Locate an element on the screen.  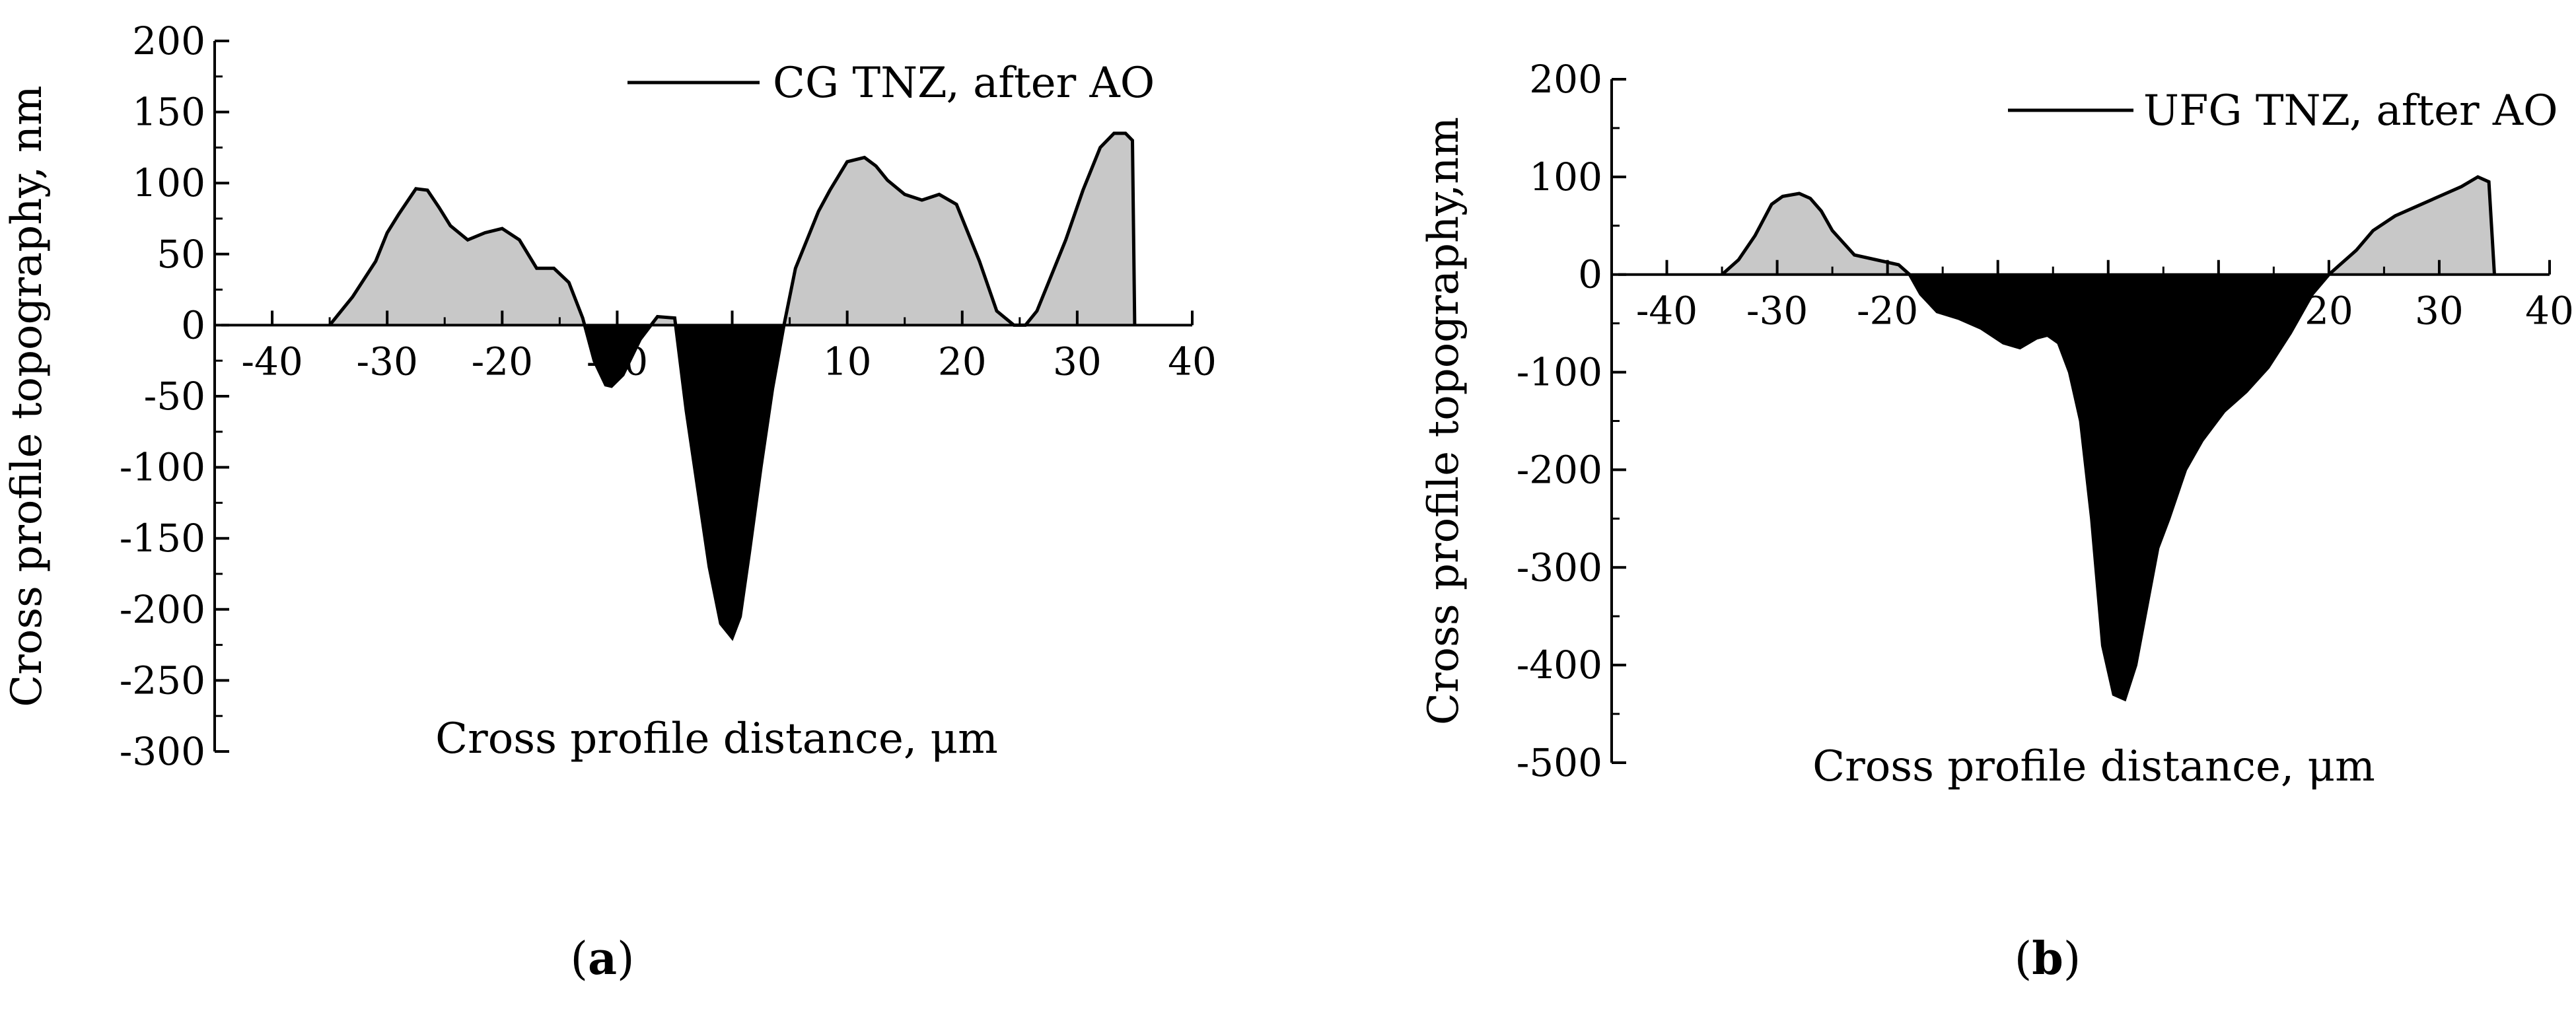
legend-label-ufg-tnz: UFG TNZ, after AO is located at coordinates (2350, 111).